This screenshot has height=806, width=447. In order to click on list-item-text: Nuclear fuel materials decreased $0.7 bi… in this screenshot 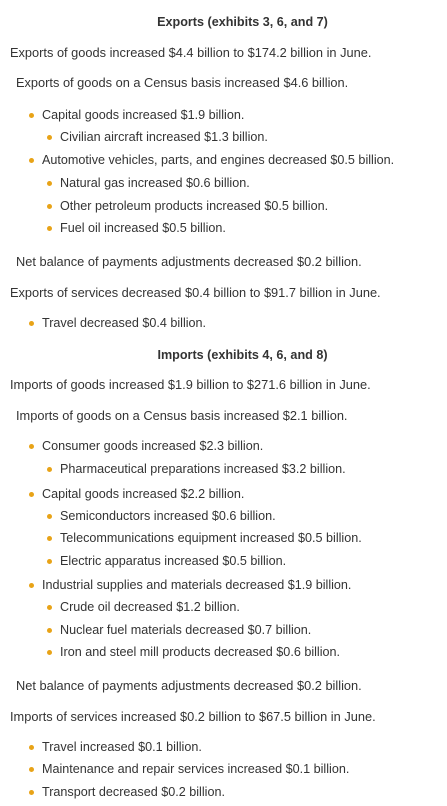, I will do `click(186, 630)`.